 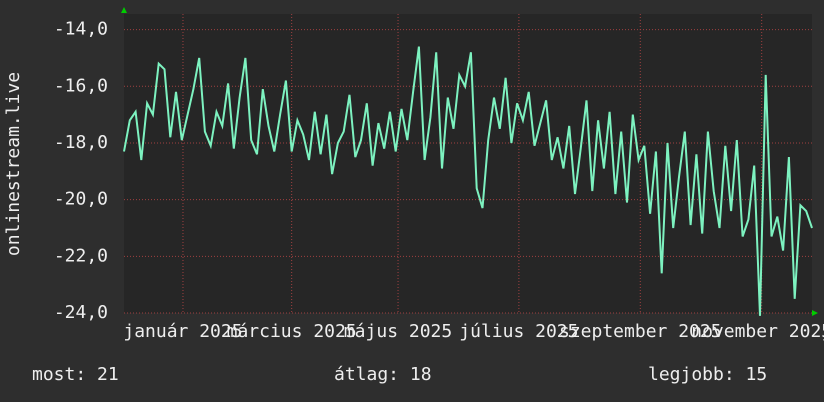 I want to click on x-tick-label: november 2025, so click(x=757, y=331).